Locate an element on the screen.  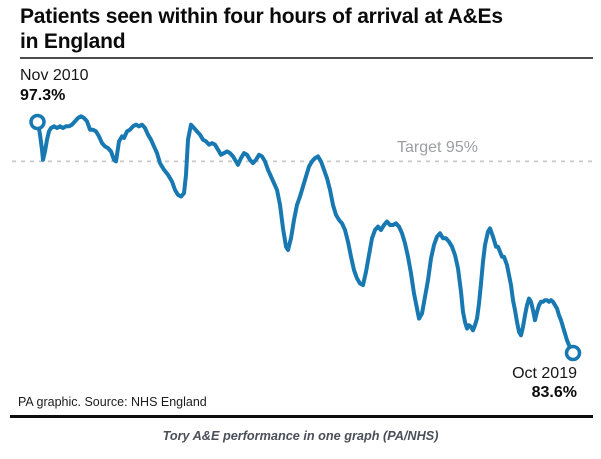
target-label: Target 95% is located at coordinates (437, 147).